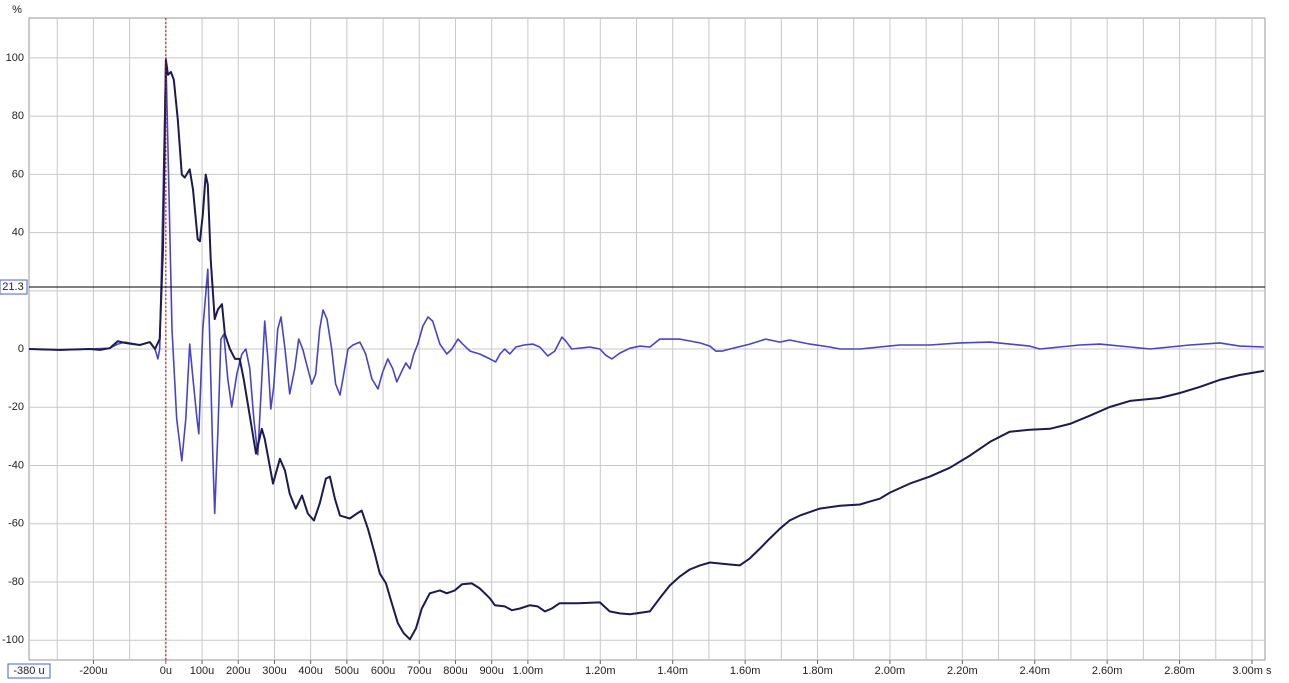 The width and height of the screenshot is (1289, 683). Describe the element at coordinates (455, 671) in the screenshot. I see `x-tick-label: 800u` at that location.